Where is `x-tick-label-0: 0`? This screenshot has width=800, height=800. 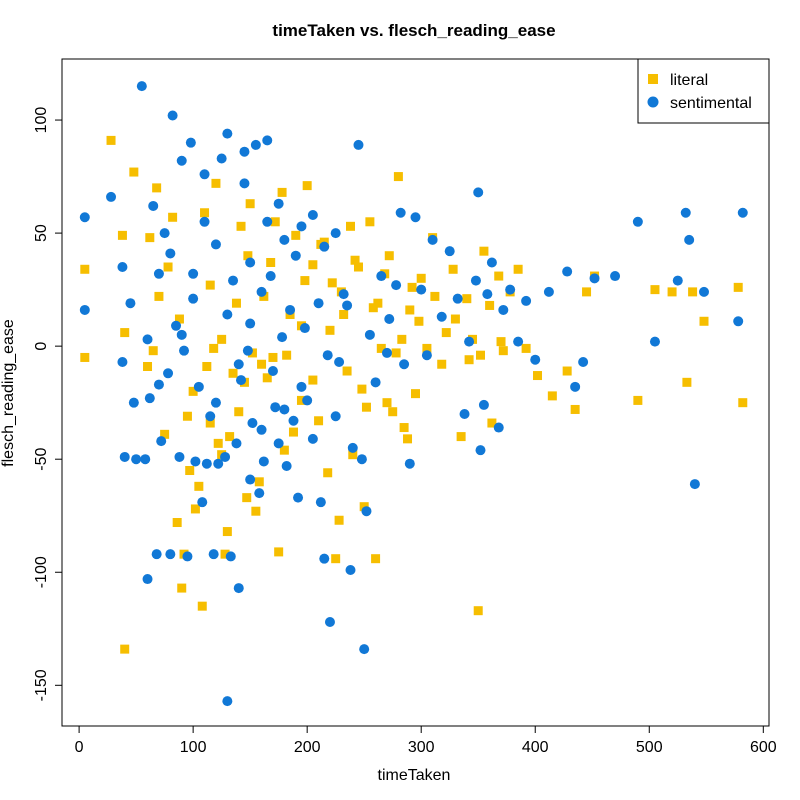 x-tick-label-0: 0 is located at coordinates (79, 747).